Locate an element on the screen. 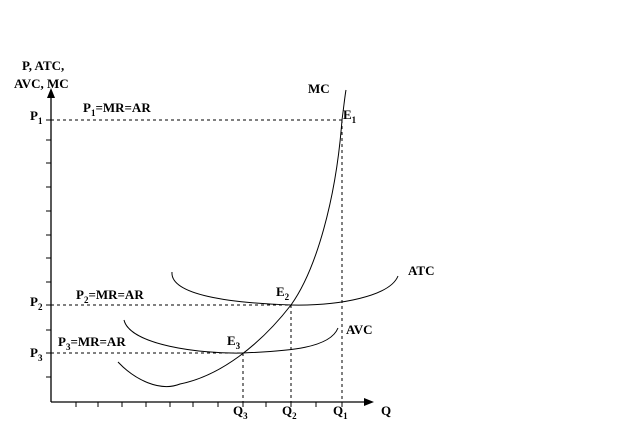 The image size is (619, 435). atc-label: ATC is located at coordinates (421, 270).